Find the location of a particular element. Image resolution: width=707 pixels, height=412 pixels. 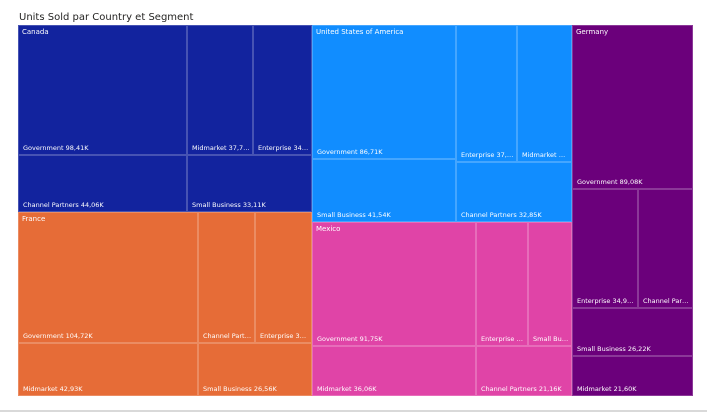

bottom-divider is located at coordinates (353, 411).